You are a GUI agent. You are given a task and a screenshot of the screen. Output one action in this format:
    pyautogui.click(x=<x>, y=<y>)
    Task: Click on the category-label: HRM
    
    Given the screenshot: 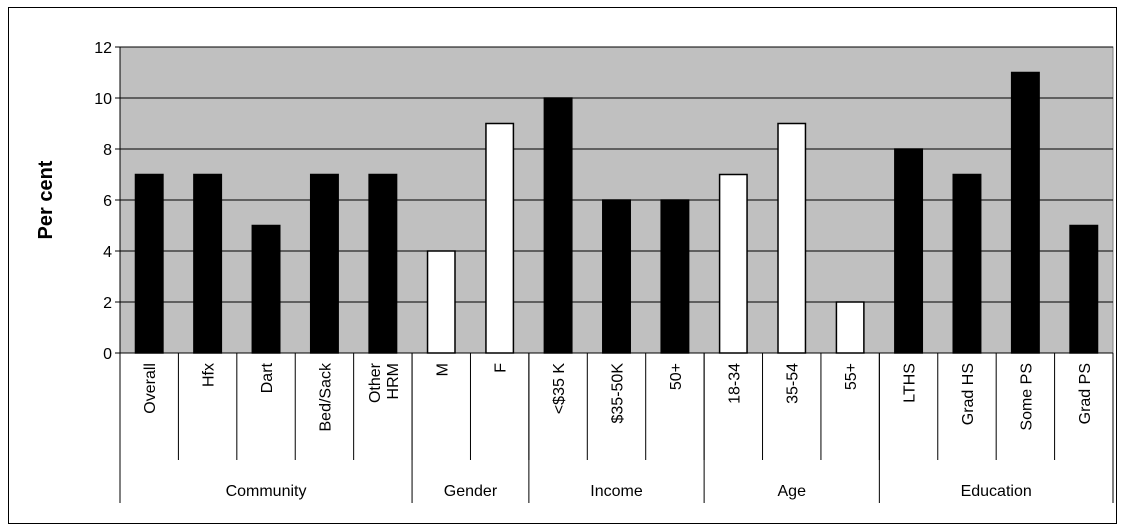 What is the action you would take?
    pyautogui.click(x=393, y=381)
    